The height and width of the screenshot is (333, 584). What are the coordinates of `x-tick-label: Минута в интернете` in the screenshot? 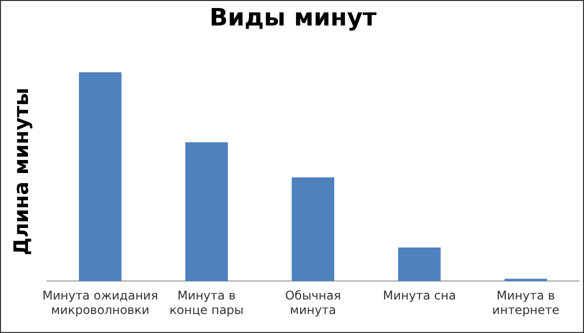 It's located at (526, 302).